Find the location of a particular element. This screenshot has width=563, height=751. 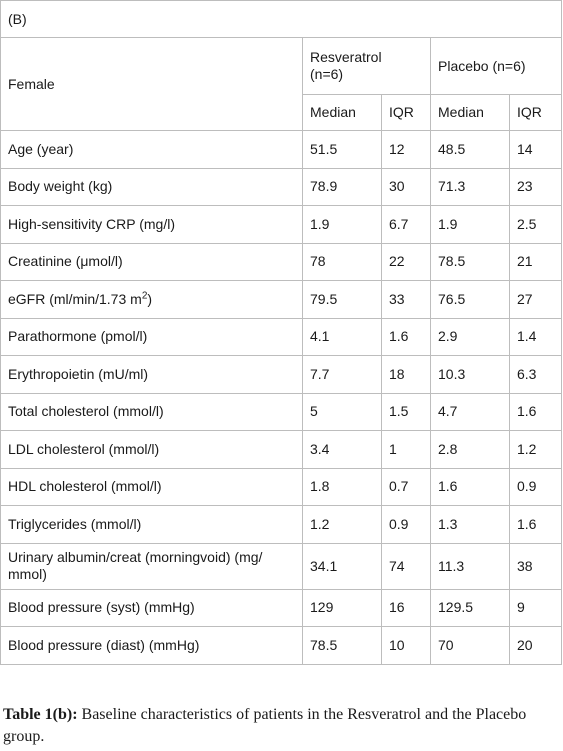

table-row: Body weight (kg) 78.9 30 71.3 23 is located at coordinates (281, 186).